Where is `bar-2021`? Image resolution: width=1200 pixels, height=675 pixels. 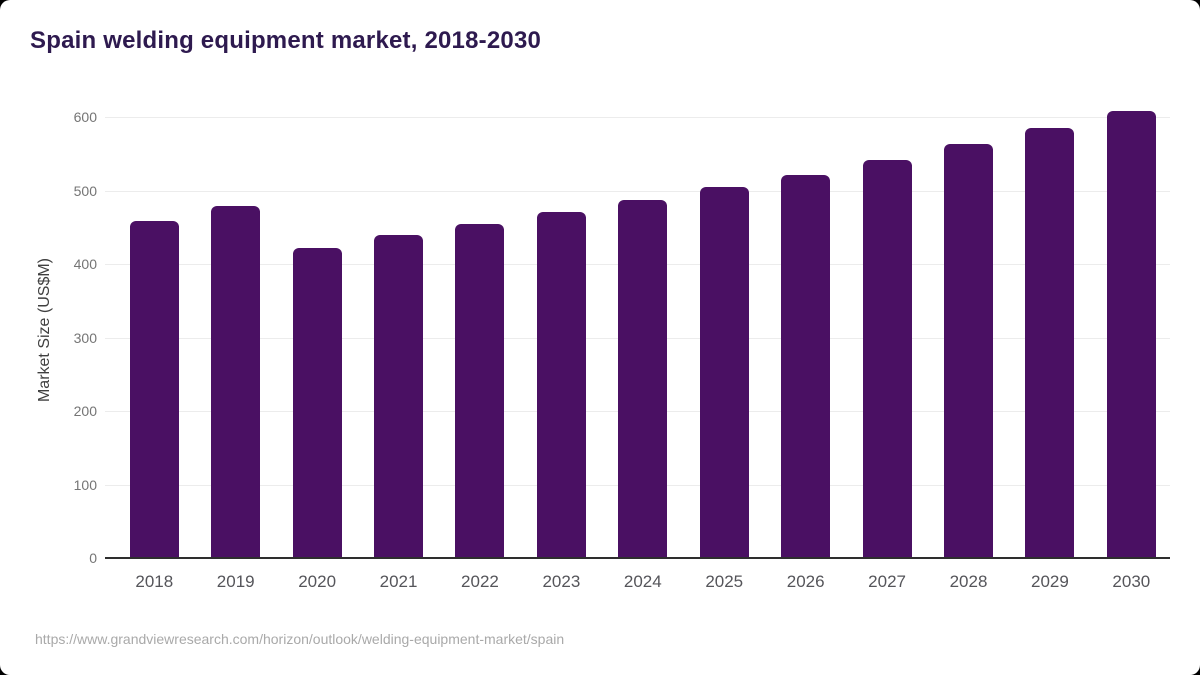 bar-2021 is located at coordinates (399, 396).